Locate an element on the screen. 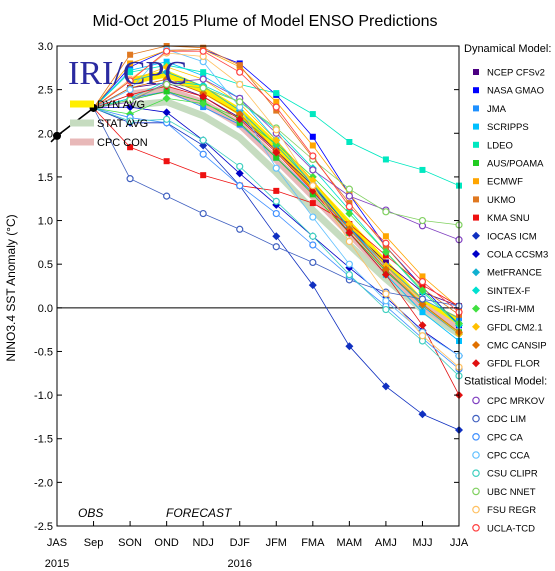  x-tick-label: JJA is located at coordinates (459, 543).